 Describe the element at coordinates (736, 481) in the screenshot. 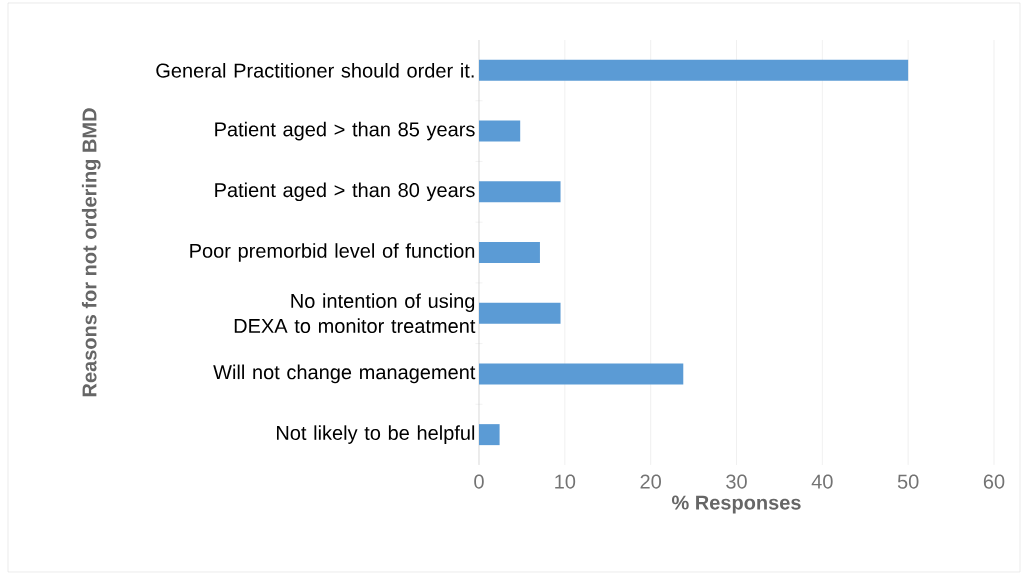

I see `x-tick-label: 30` at that location.